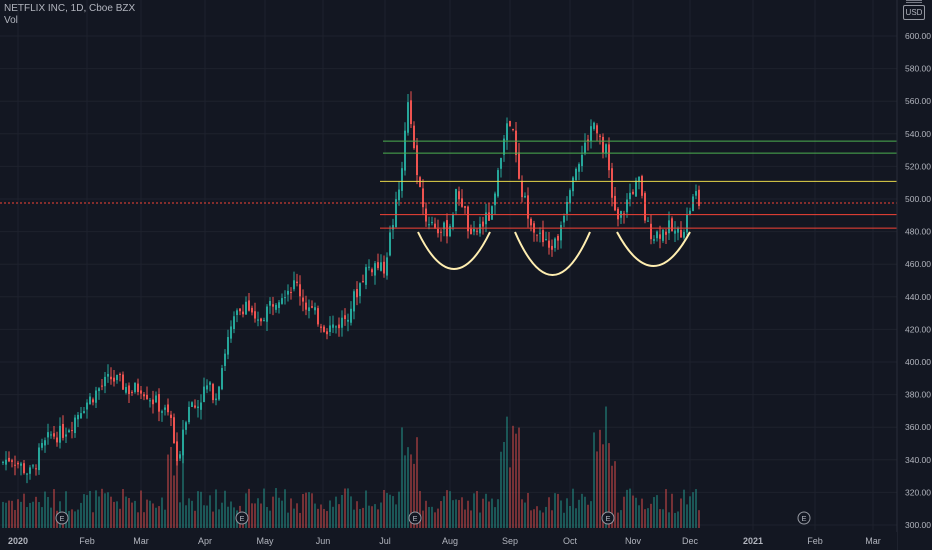 The height and width of the screenshot is (550, 932). Describe the element at coordinates (70, 8) in the screenshot. I see `symbol-title: NETFLIX INC, 1D, Cboe BZX` at that location.